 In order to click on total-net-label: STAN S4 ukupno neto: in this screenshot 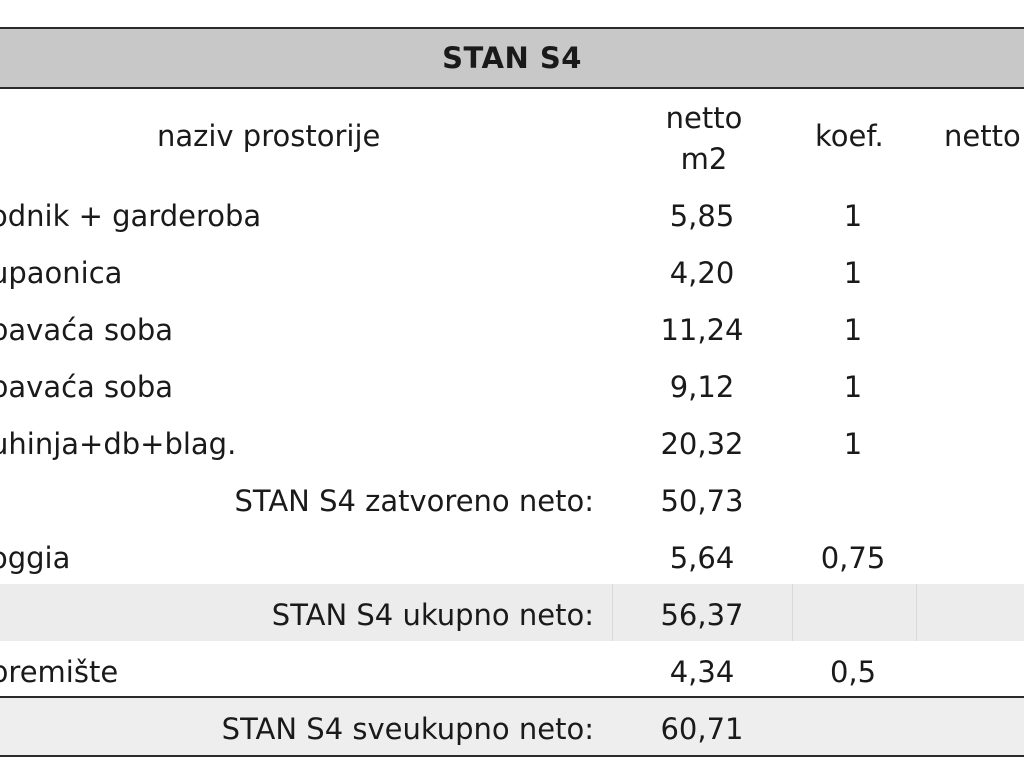, I will do `click(432, 615)`.